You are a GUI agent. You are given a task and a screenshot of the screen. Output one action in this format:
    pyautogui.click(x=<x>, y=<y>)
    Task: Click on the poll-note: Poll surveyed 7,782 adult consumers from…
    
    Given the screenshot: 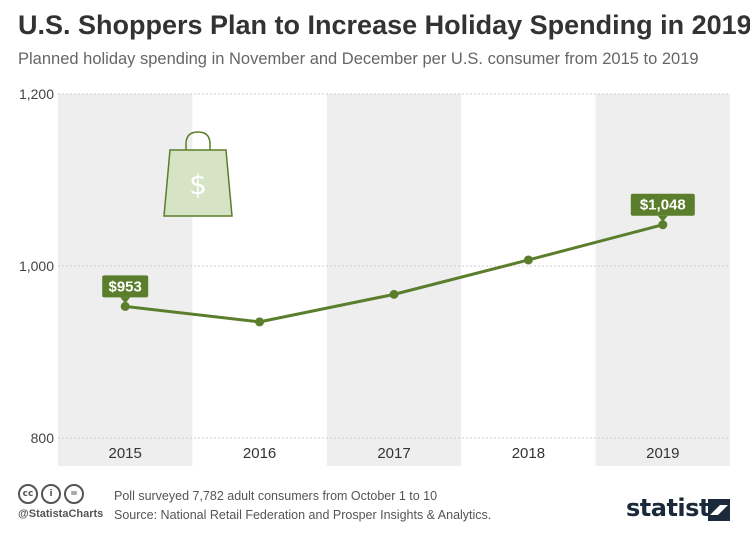 What is the action you would take?
    pyautogui.click(x=276, y=496)
    